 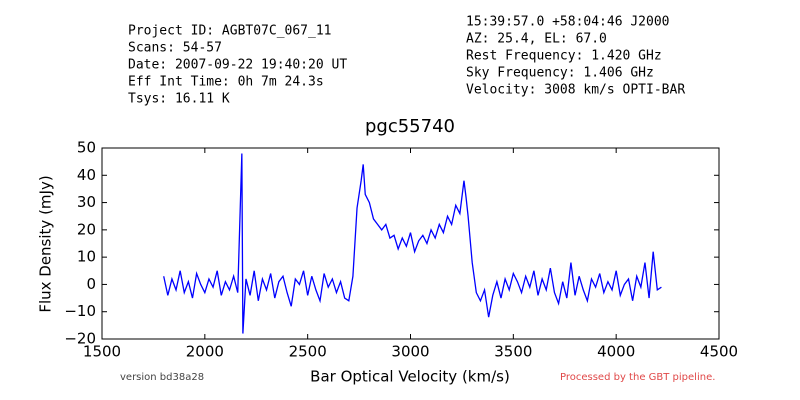 I want to click on x-tick-label: 4000, so click(x=616, y=352).